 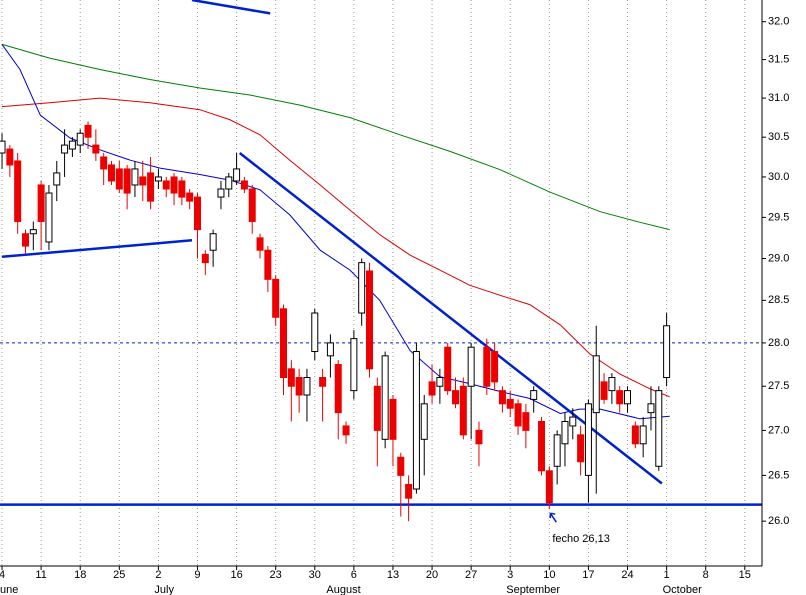 I want to click on y-tick-label: 28.5, so click(x=778, y=300).